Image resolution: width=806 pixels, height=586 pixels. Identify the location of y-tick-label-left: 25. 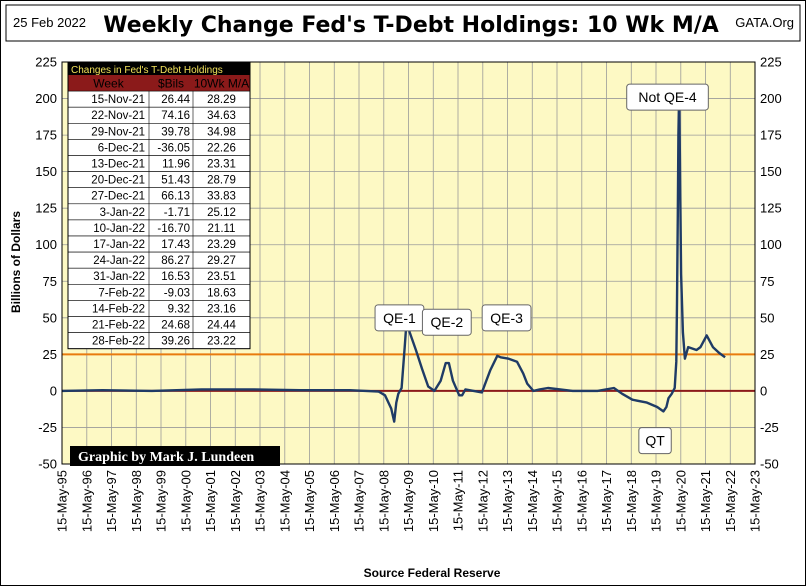
(50, 354).